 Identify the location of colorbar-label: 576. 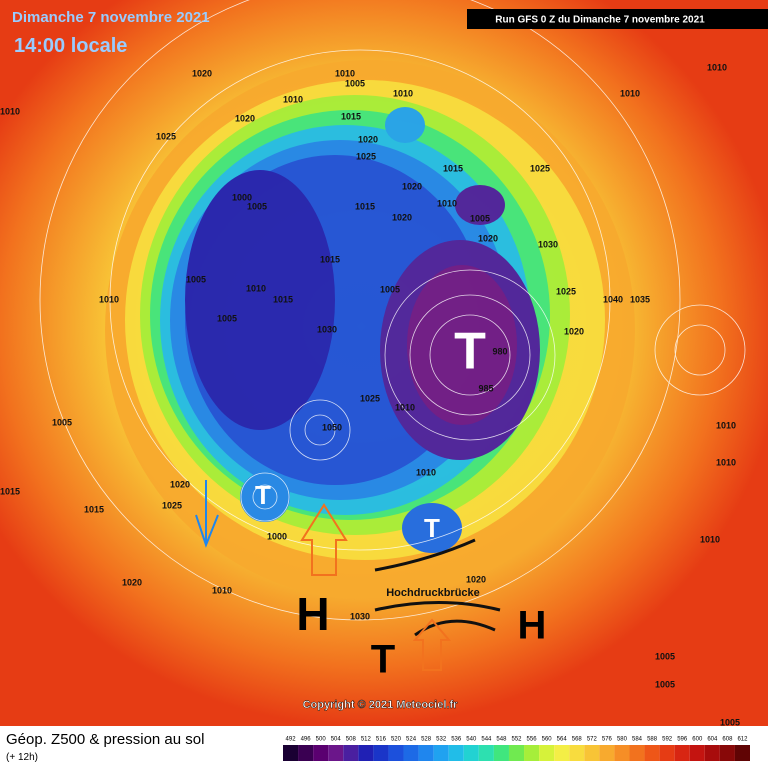
(607, 740).